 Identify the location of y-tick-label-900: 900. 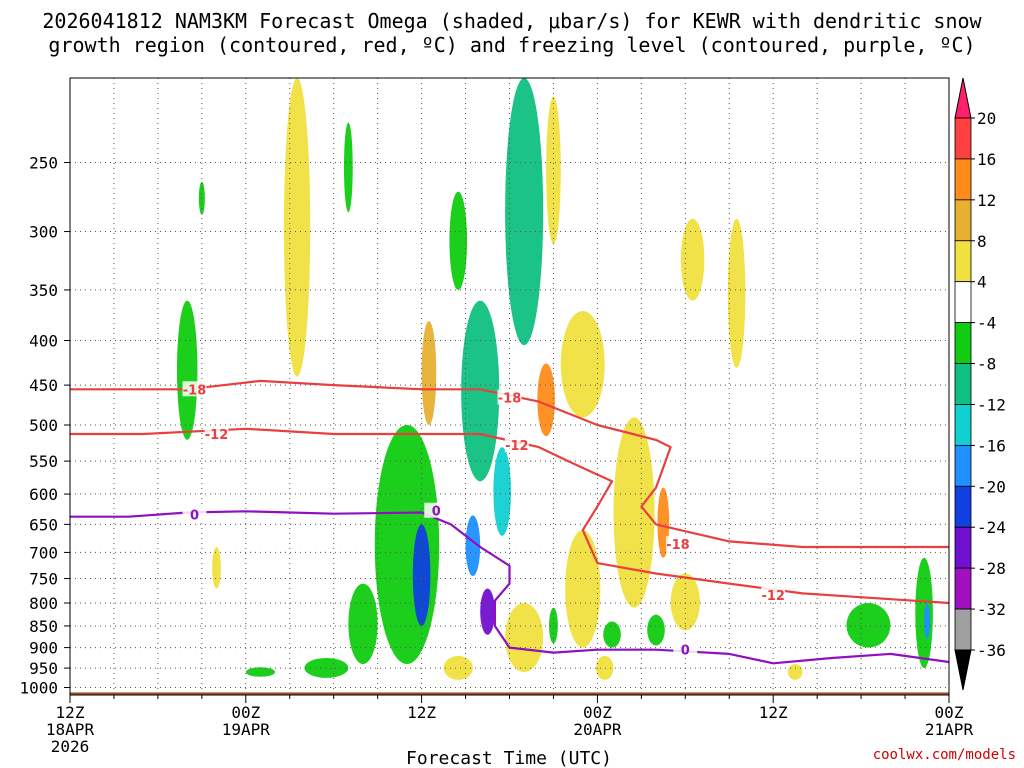
(43, 648).